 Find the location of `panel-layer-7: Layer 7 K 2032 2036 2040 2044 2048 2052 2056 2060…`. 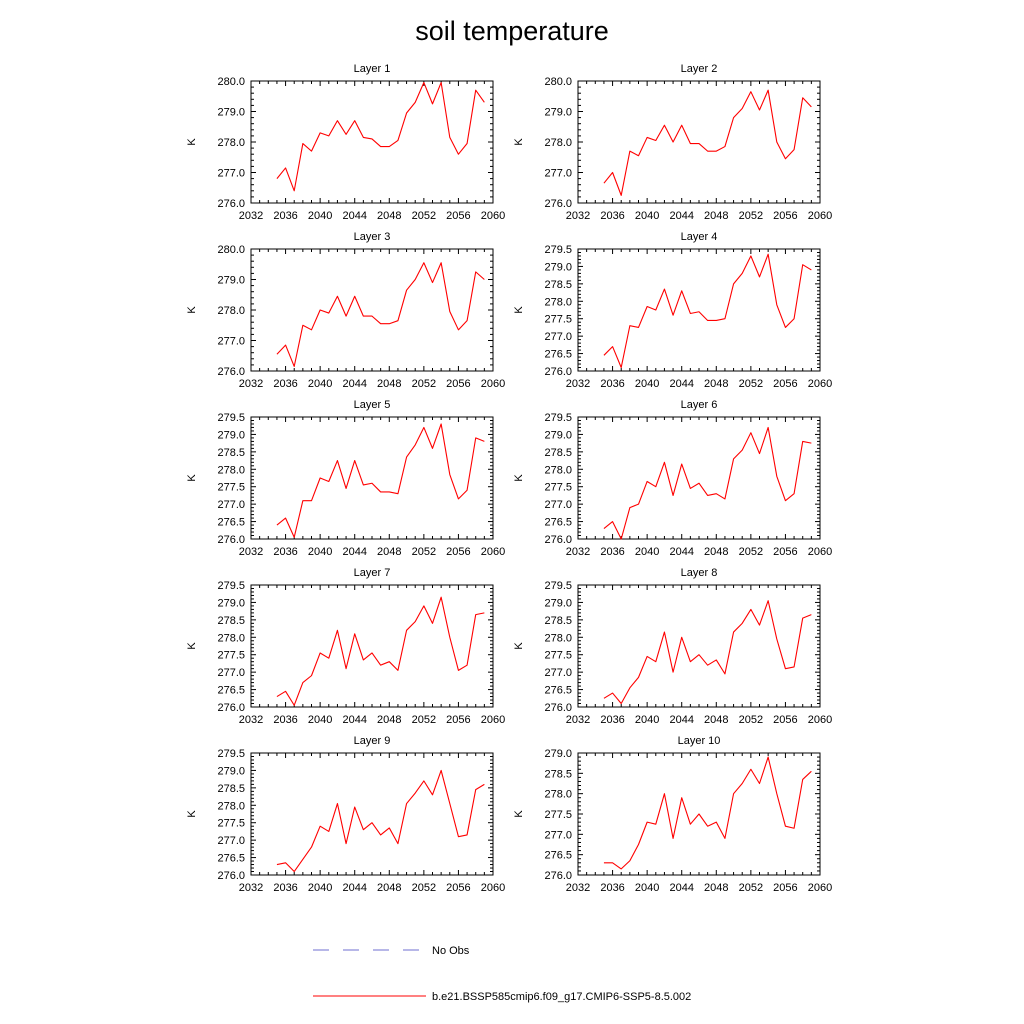

panel-layer-7: Layer 7 K 2032 2036 2040 2044 2048 2052 2056 2060… is located at coordinates (345, 646).